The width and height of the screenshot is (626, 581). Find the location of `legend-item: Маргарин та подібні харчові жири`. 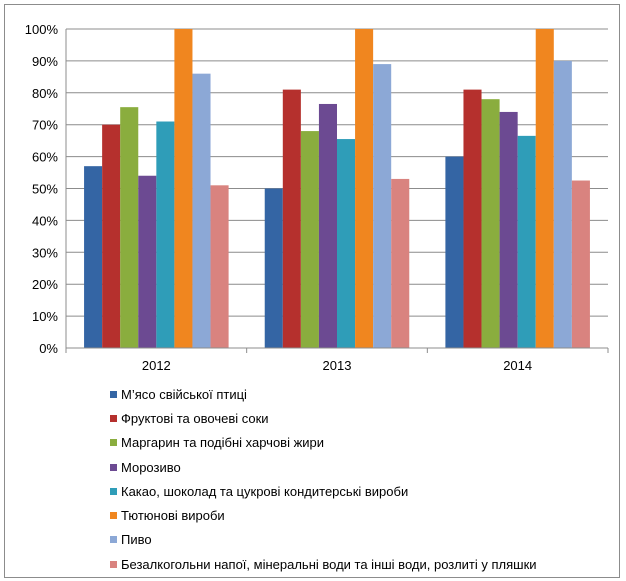

legend-item: Маргарин та подібні харчові жири is located at coordinates (323, 443).